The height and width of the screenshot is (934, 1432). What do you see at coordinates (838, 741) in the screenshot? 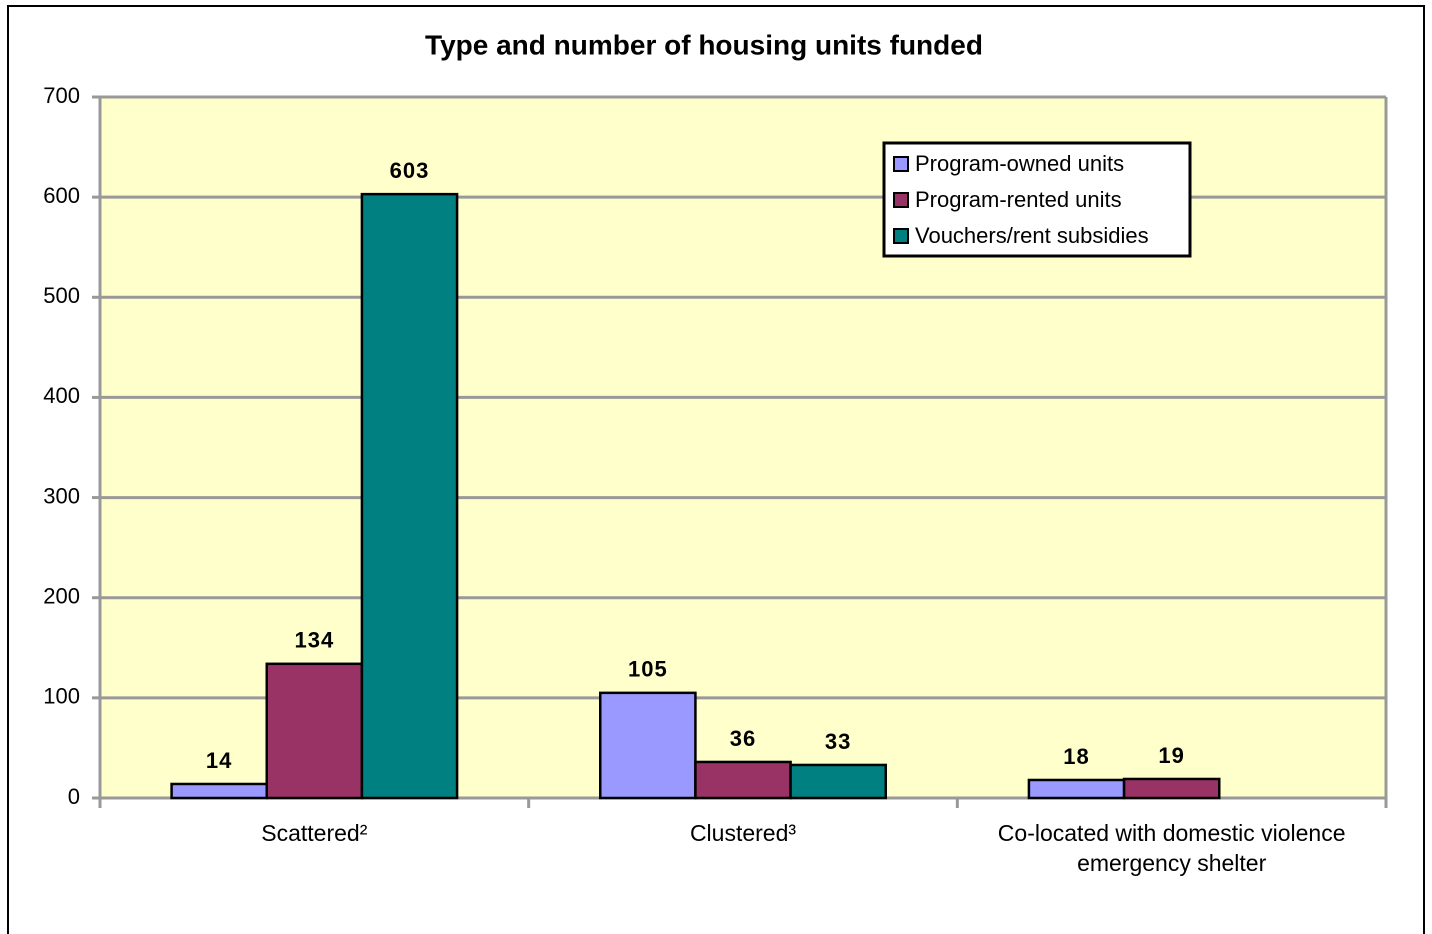
I see `data-label: 33` at bounding box center [838, 741].